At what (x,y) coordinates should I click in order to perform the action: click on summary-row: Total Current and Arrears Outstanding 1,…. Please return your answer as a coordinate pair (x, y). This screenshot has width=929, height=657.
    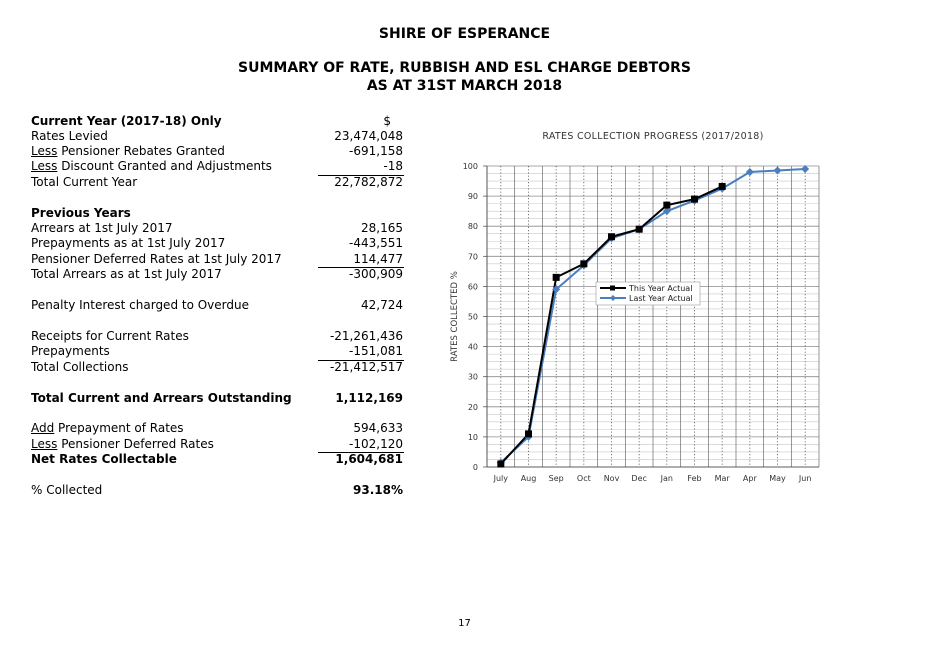
    Looking at the image, I should click on (217, 398).